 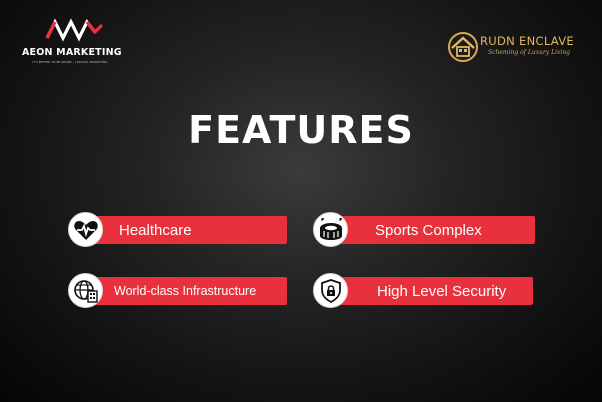 I want to click on feature-sports-complex: Sports Complex, so click(x=425, y=229).